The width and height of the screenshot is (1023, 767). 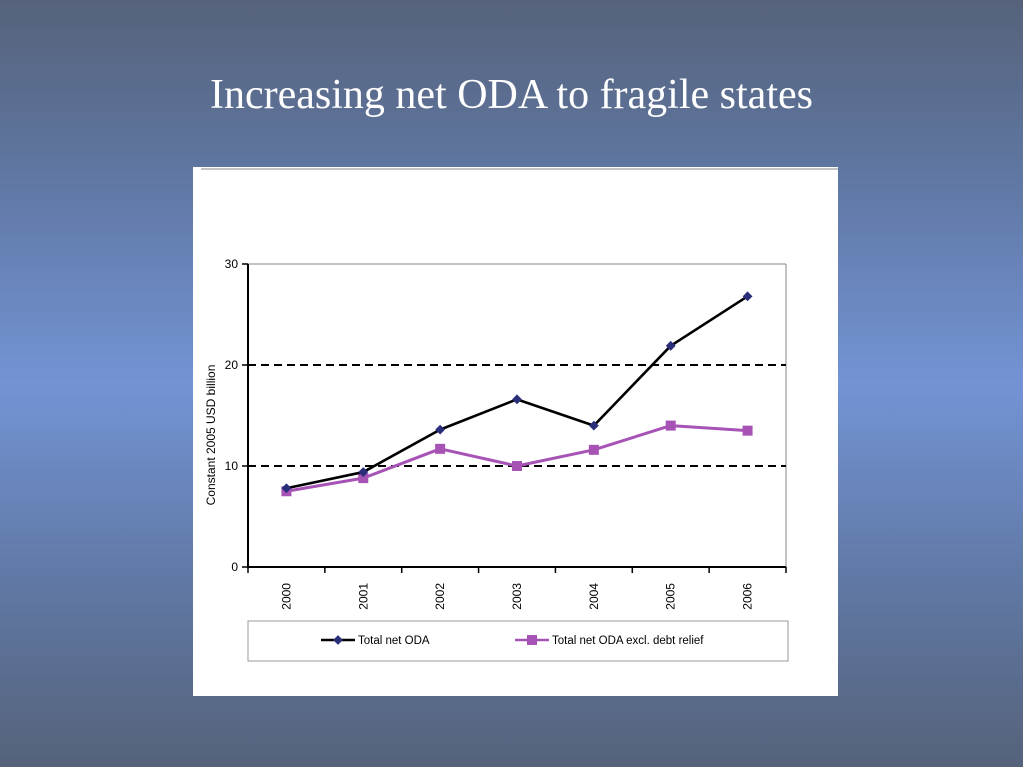 I want to click on series-total-net-oda-excl-debt-relief, so click(x=517, y=458).